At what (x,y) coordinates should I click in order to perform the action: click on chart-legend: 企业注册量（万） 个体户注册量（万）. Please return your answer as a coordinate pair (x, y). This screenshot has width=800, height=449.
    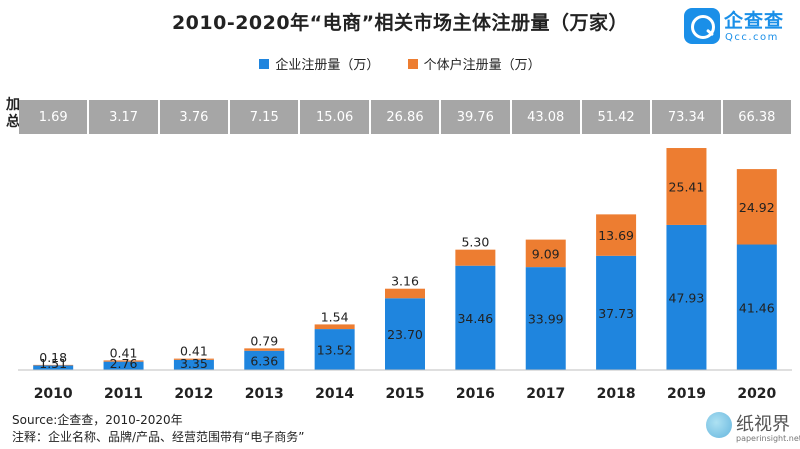
    Looking at the image, I should click on (400, 63).